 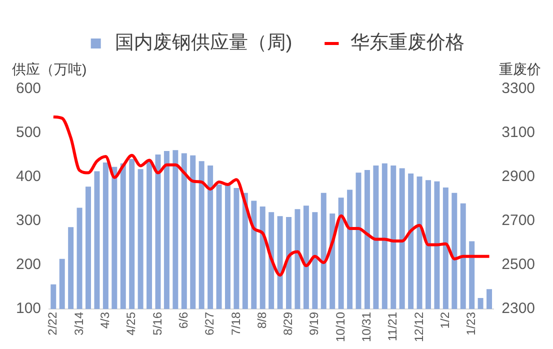 I want to click on x-tick-label: 4/3, so click(x=105, y=320).